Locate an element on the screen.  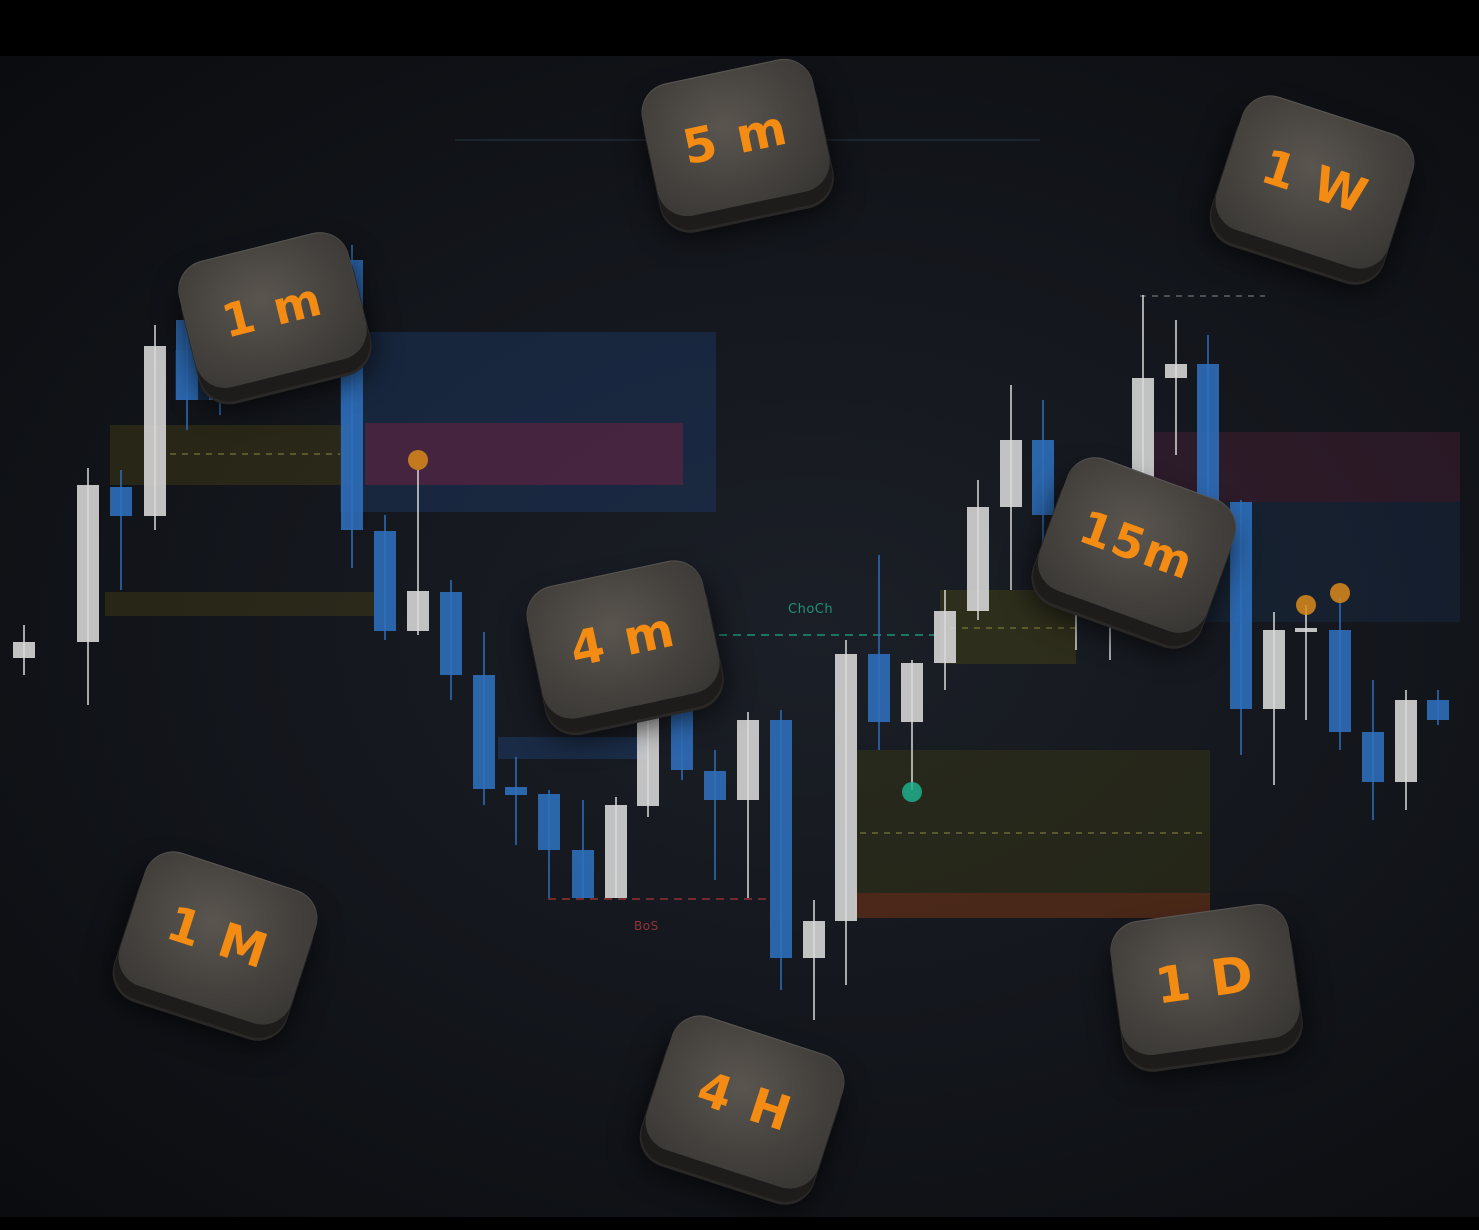
key-label: 15m is located at coordinates (1137, 545).